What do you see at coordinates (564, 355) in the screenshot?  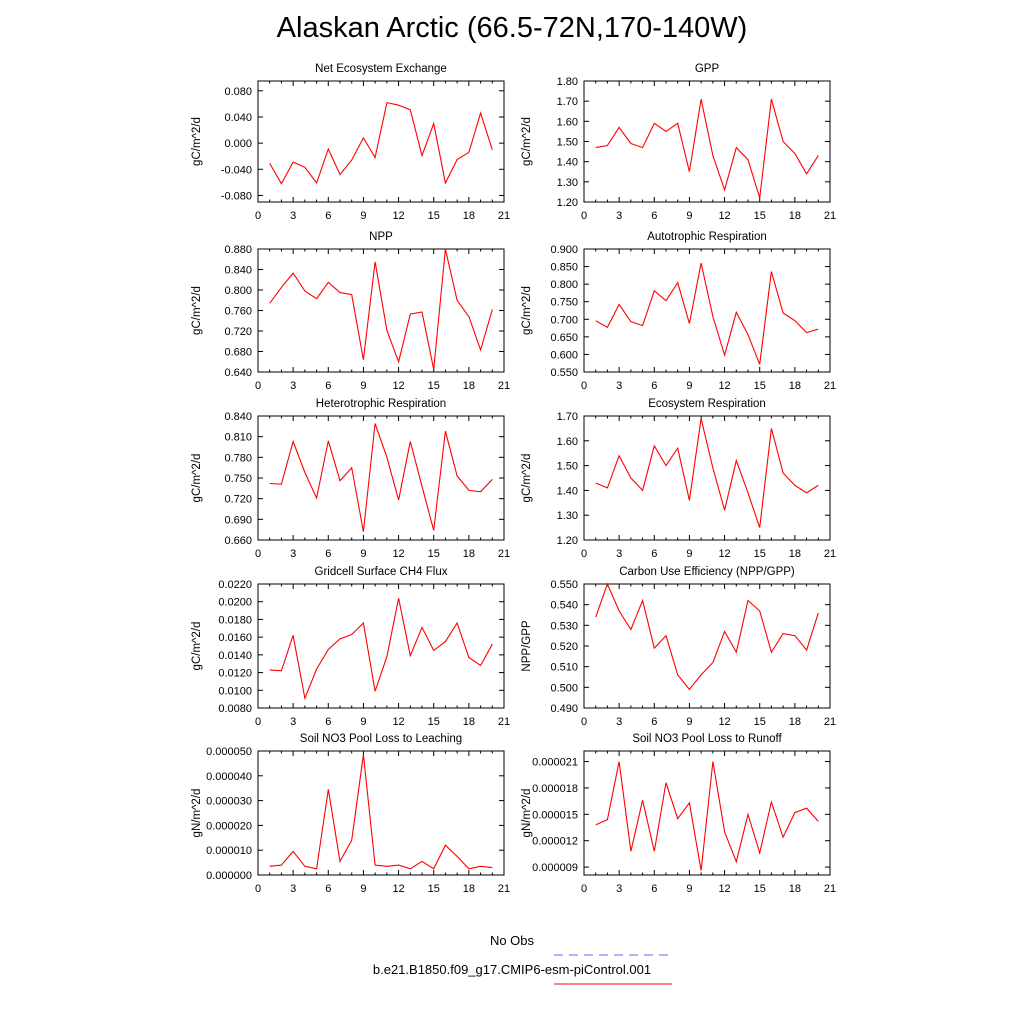 I see `y-tick-label: 0.600` at bounding box center [564, 355].